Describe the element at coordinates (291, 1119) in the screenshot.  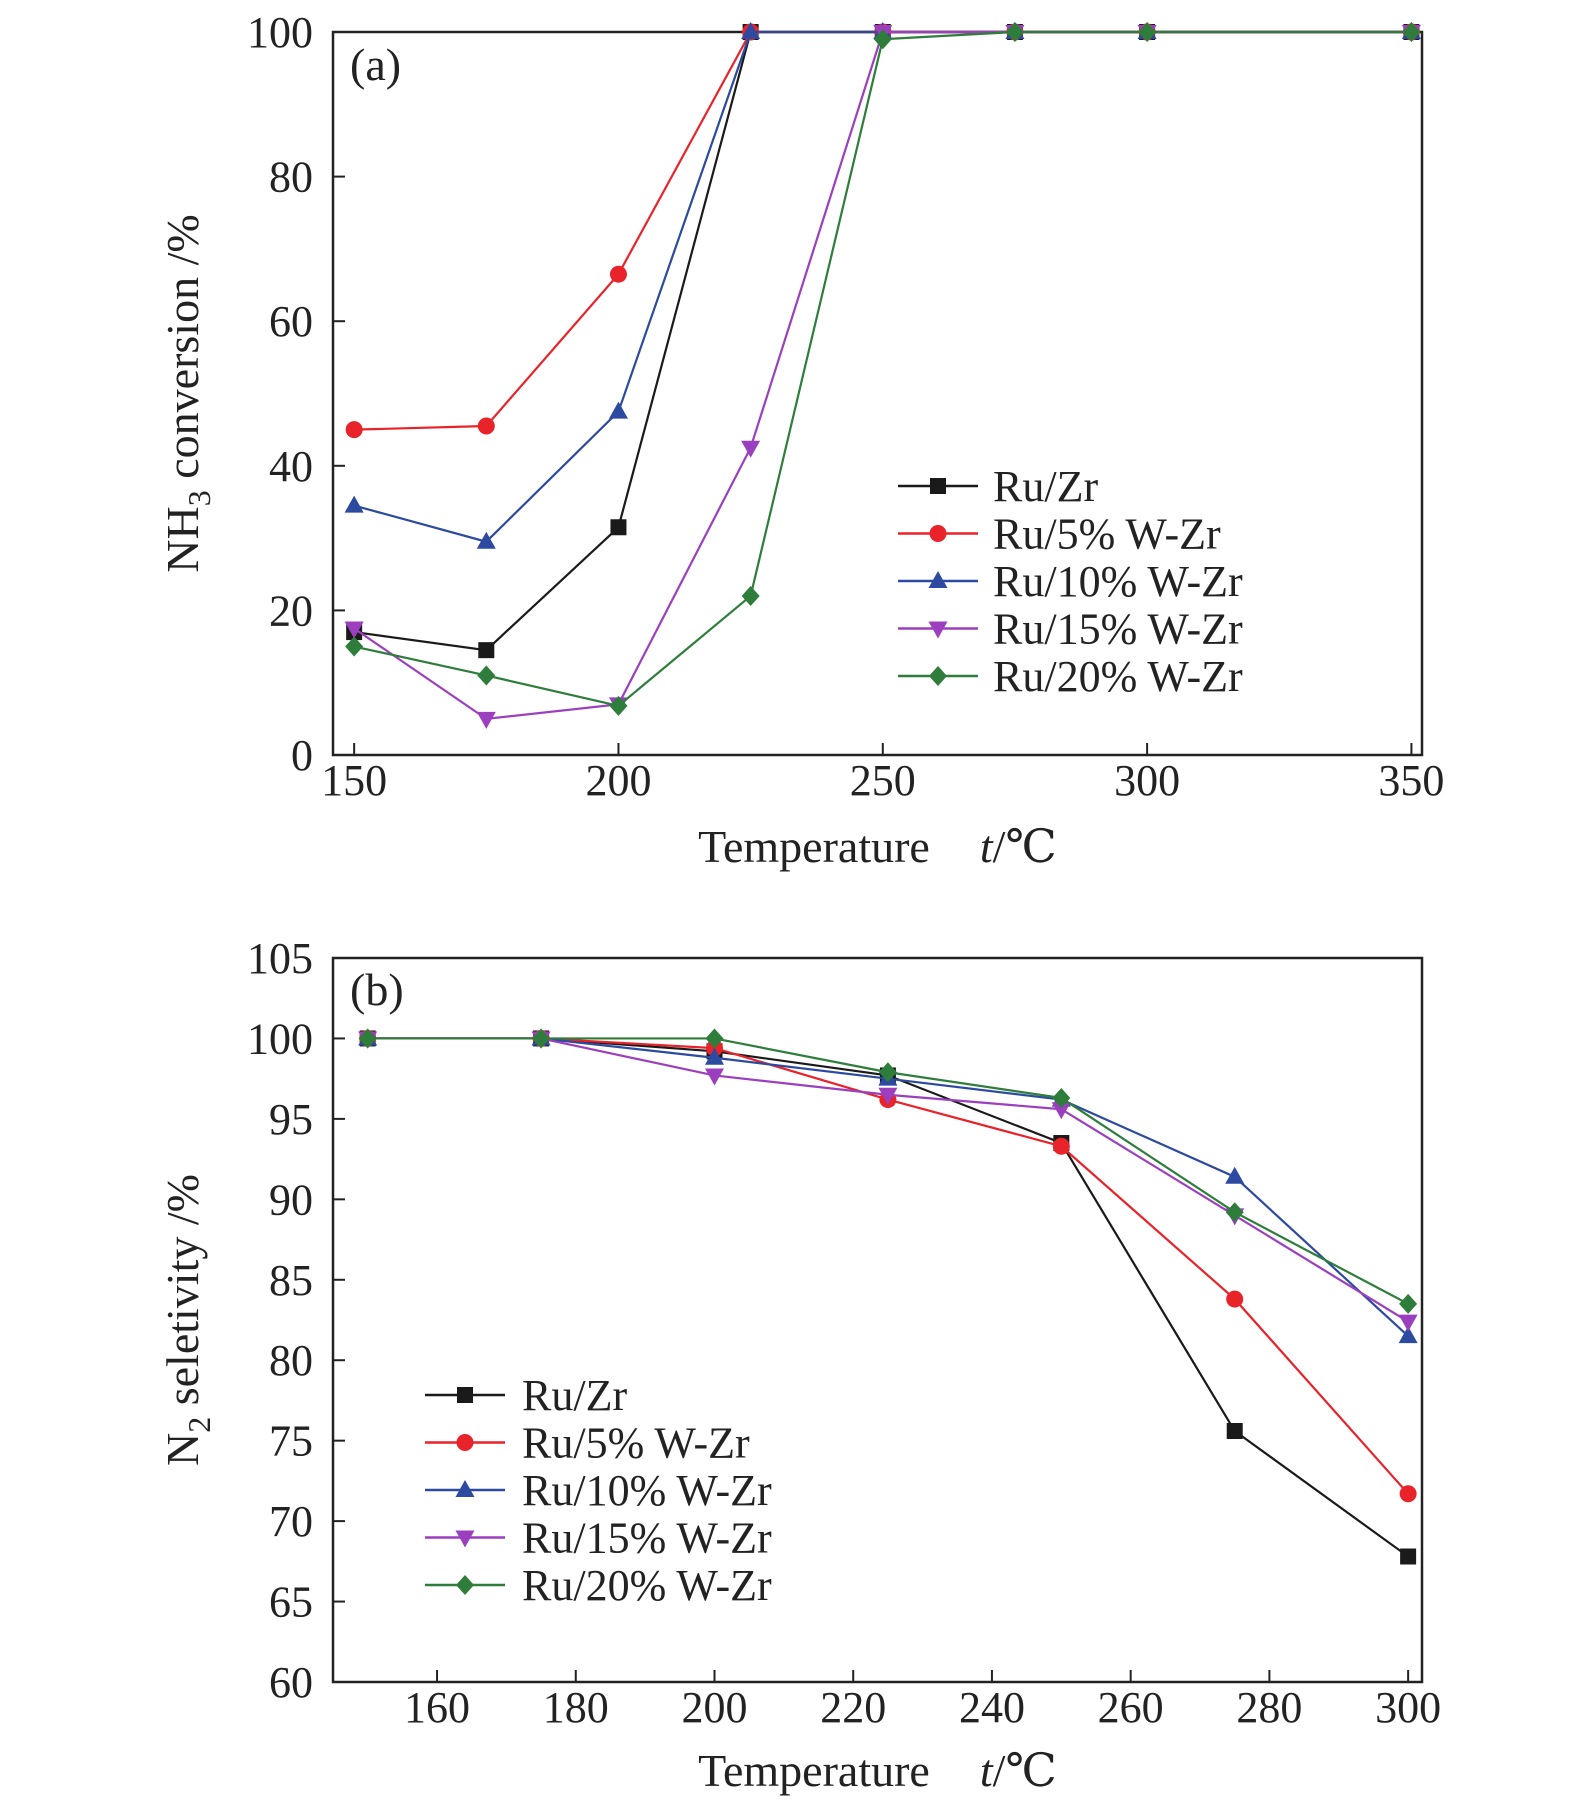
I see `y-tick-label: 95` at that location.